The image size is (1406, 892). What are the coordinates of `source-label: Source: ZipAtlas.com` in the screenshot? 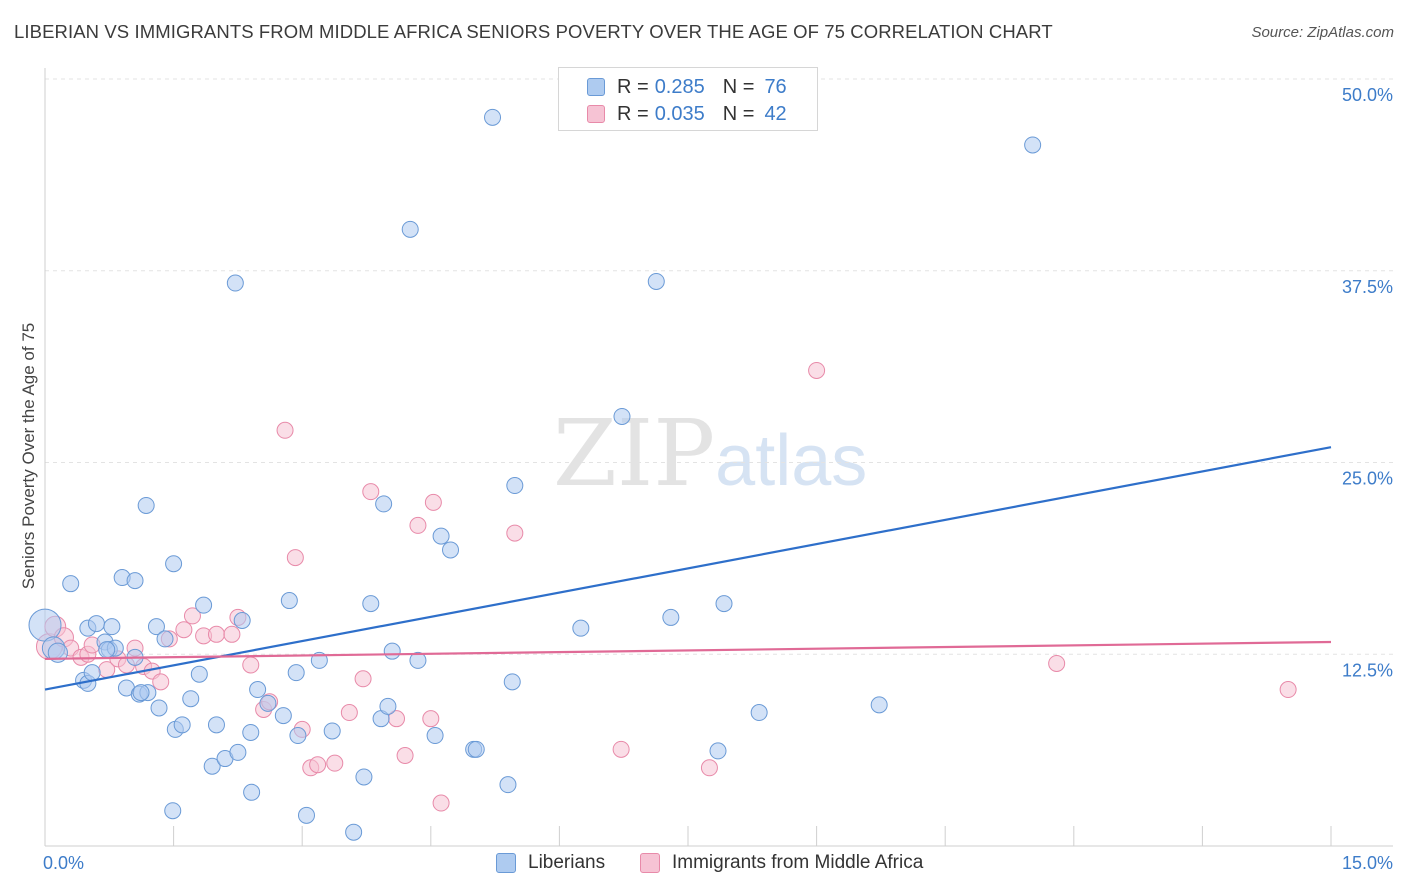 It's located at (1322, 32).